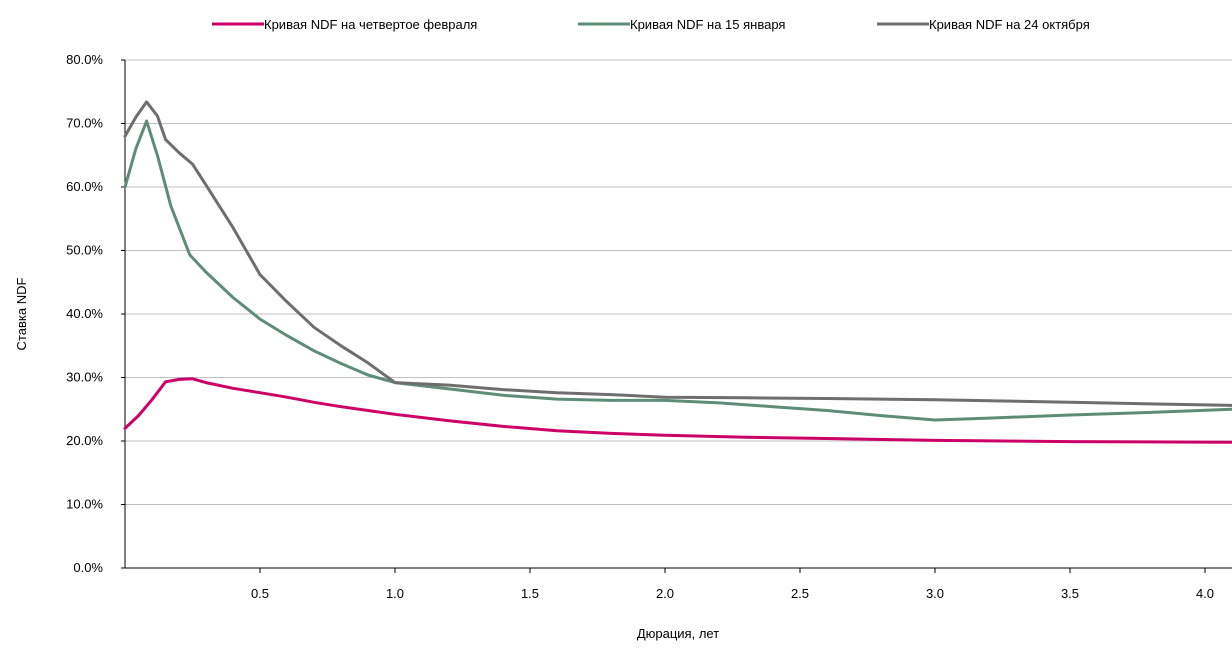 The width and height of the screenshot is (1232, 651). I want to click on y-axis-label: Ставка NDF, so click(21, 314).